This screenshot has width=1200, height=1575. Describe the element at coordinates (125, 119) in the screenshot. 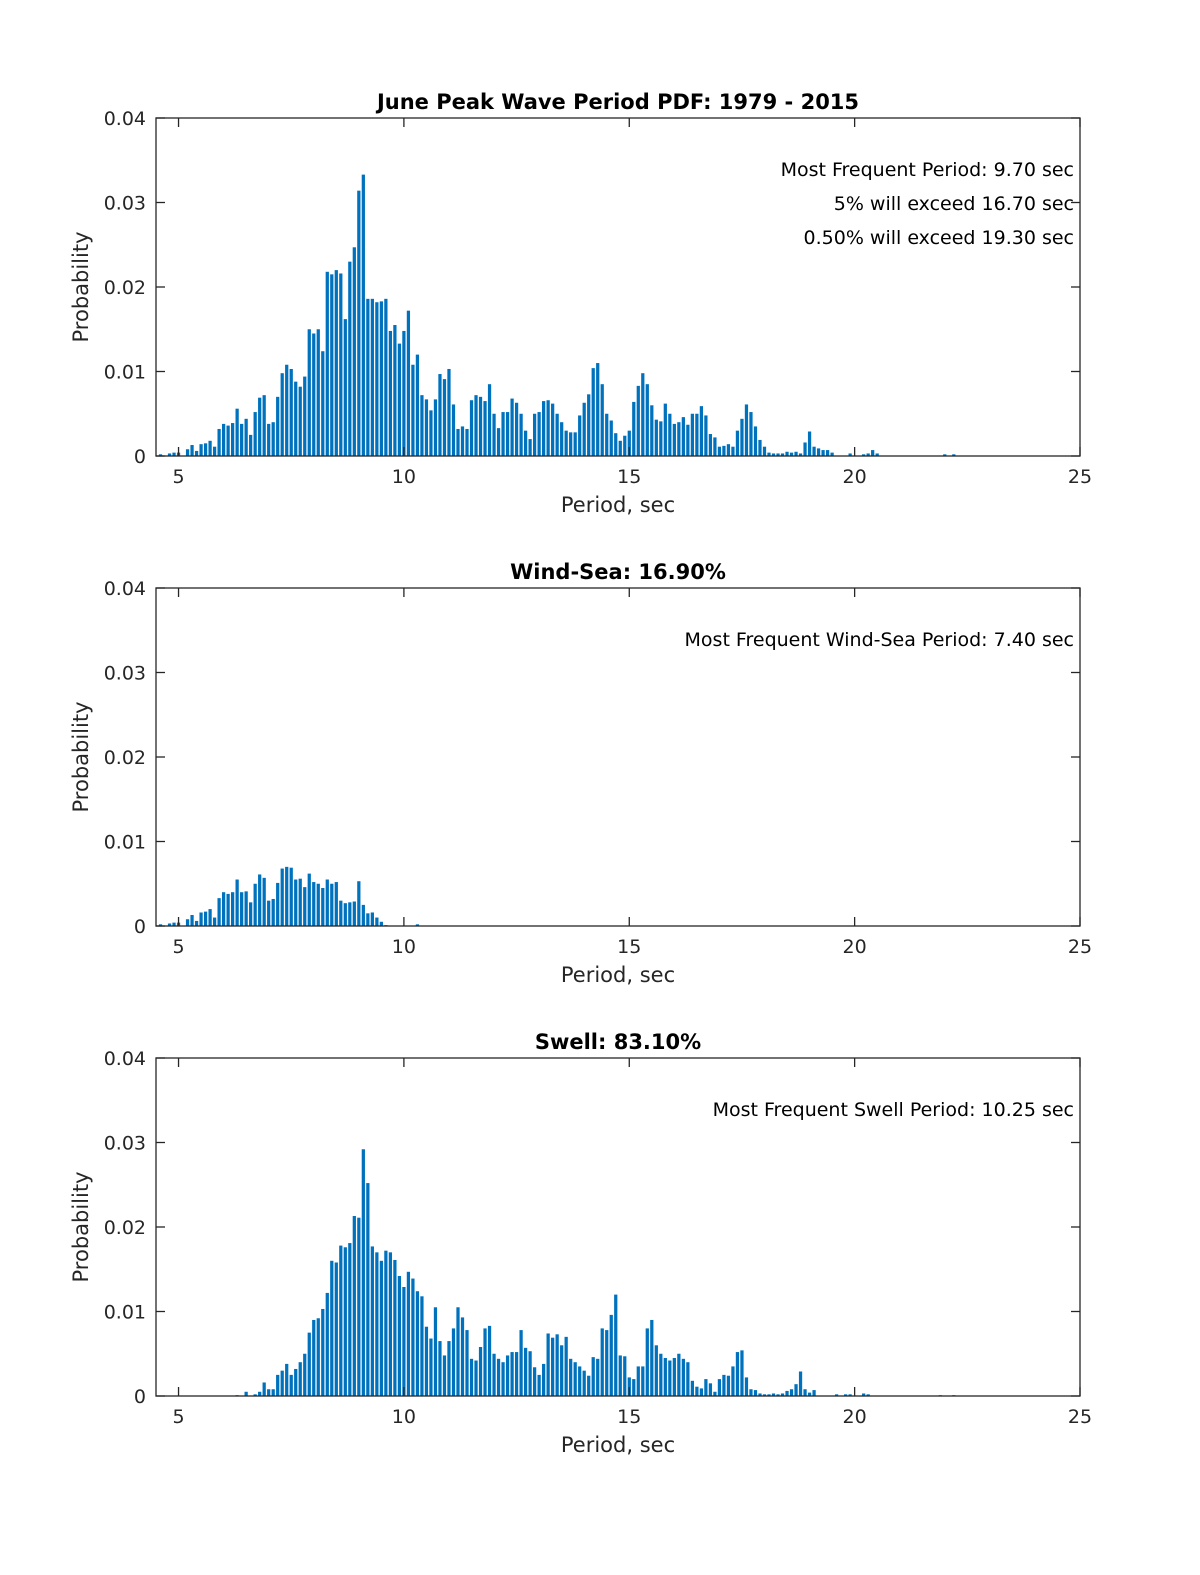

I see `y-tick-label: 0.04` at that location.